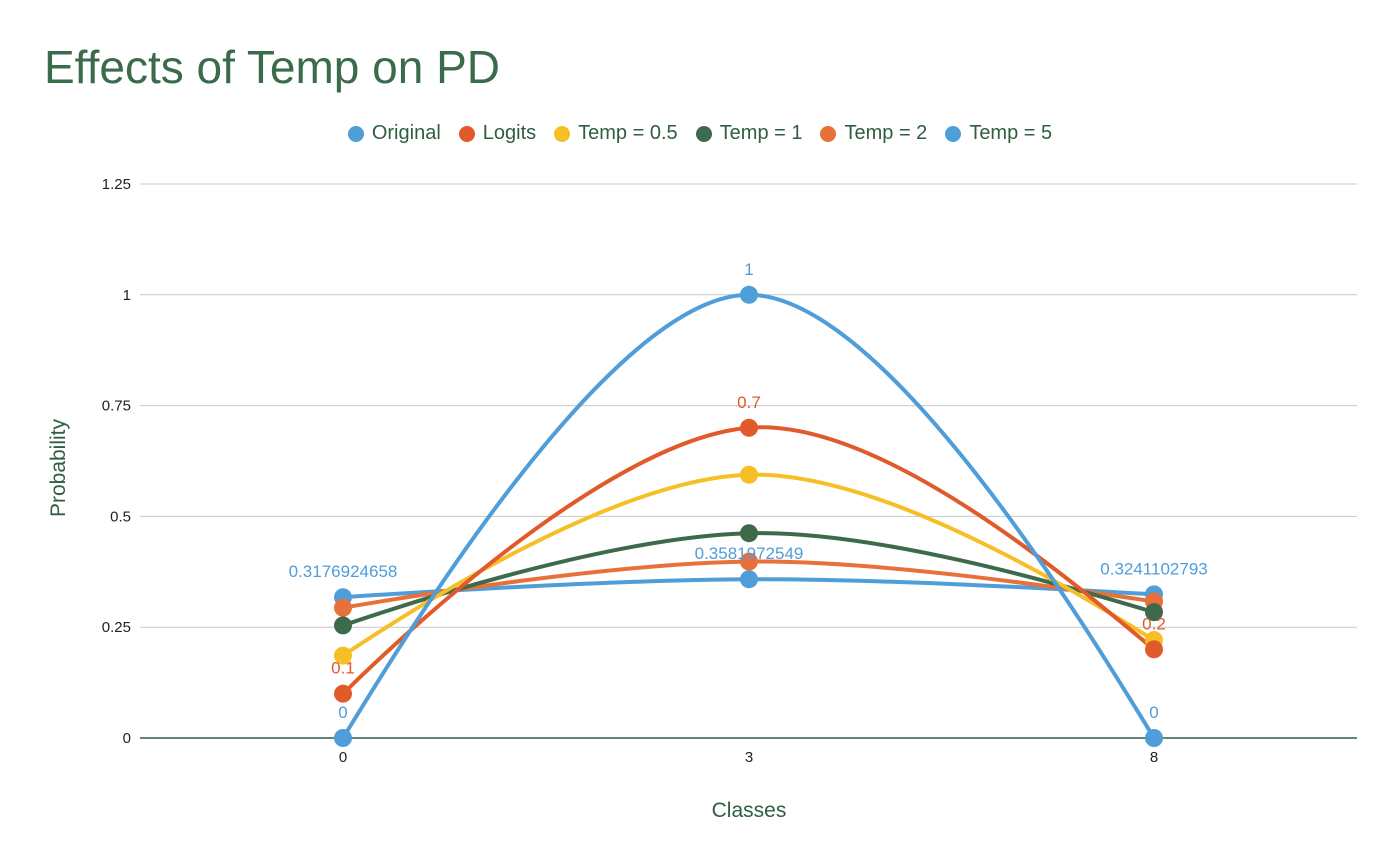 The width and height of the screenshot is (1400, 866). What do you see at coordinates (343, 668) in the screenshot?
I see `data-label: 0.1` at bounding box center [343, 668].